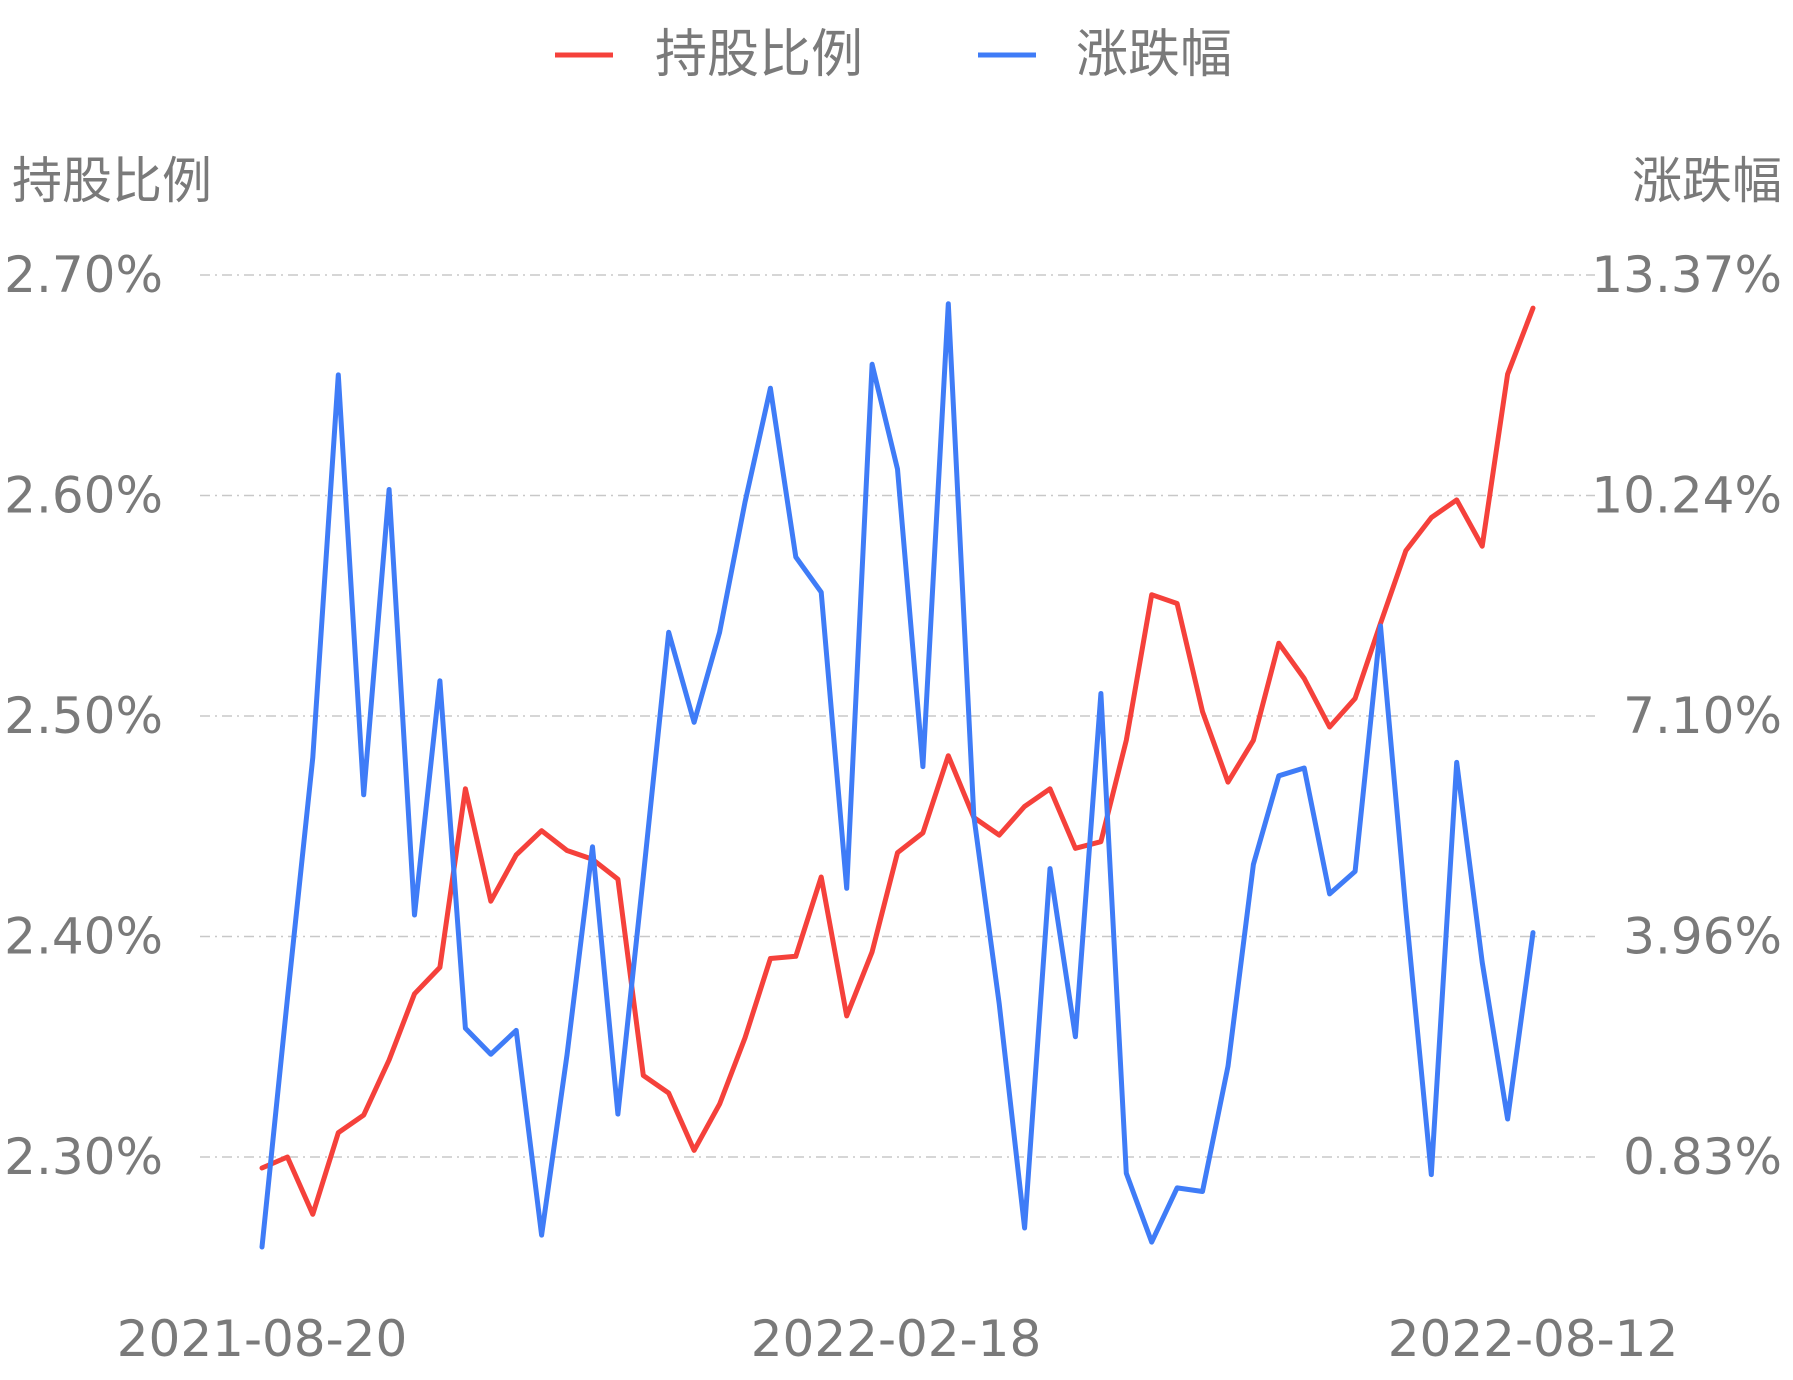  I want to click on left-tick-label: 2.70%, so click(83, 275).